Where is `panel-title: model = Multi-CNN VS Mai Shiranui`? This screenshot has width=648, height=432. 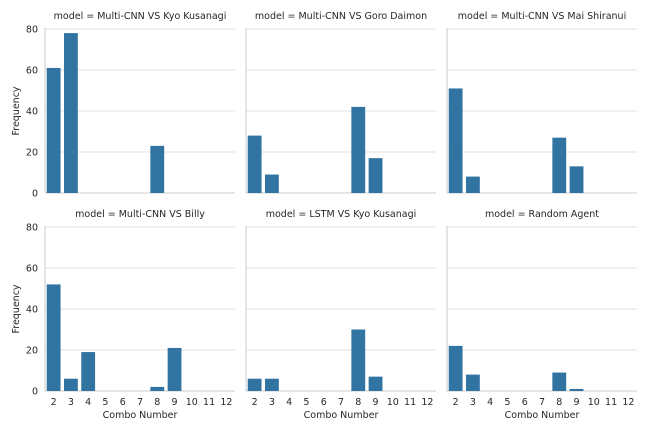
panel-title: model = Multi-CNN VS Mai Shiranui is located at coordinates (542, 16).